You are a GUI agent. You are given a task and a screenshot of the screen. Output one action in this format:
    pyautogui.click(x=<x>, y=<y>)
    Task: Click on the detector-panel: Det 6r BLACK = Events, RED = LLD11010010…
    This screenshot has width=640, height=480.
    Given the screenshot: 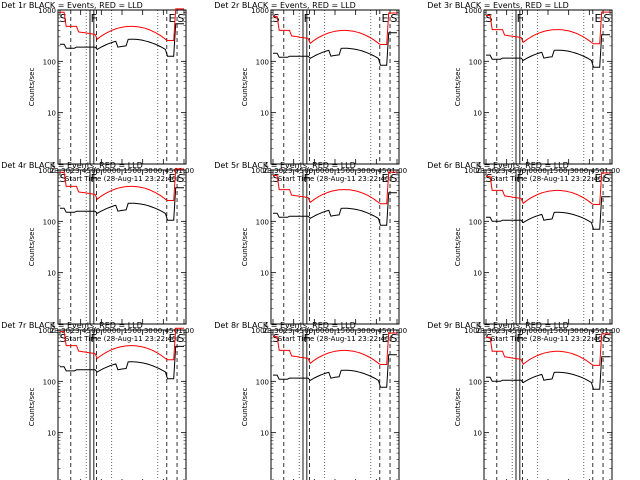 What is the action you would take?
    pyautogui.click(x=523, y=252)
    